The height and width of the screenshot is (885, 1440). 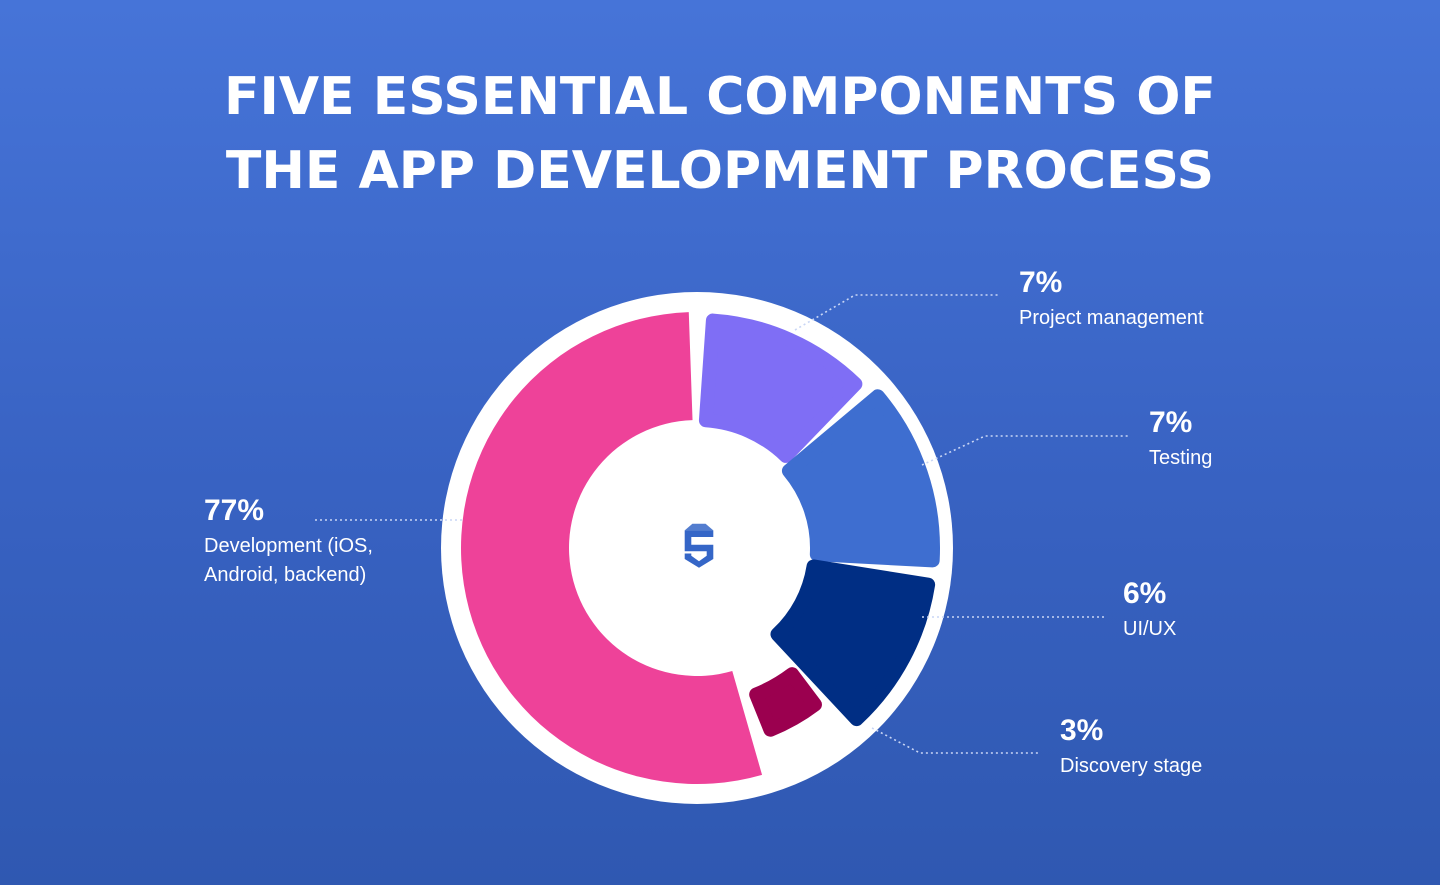 What do you see at coordinates (785, 702) in the screenshot?
I see `slice-discovery` at bounding box center [785, 702].